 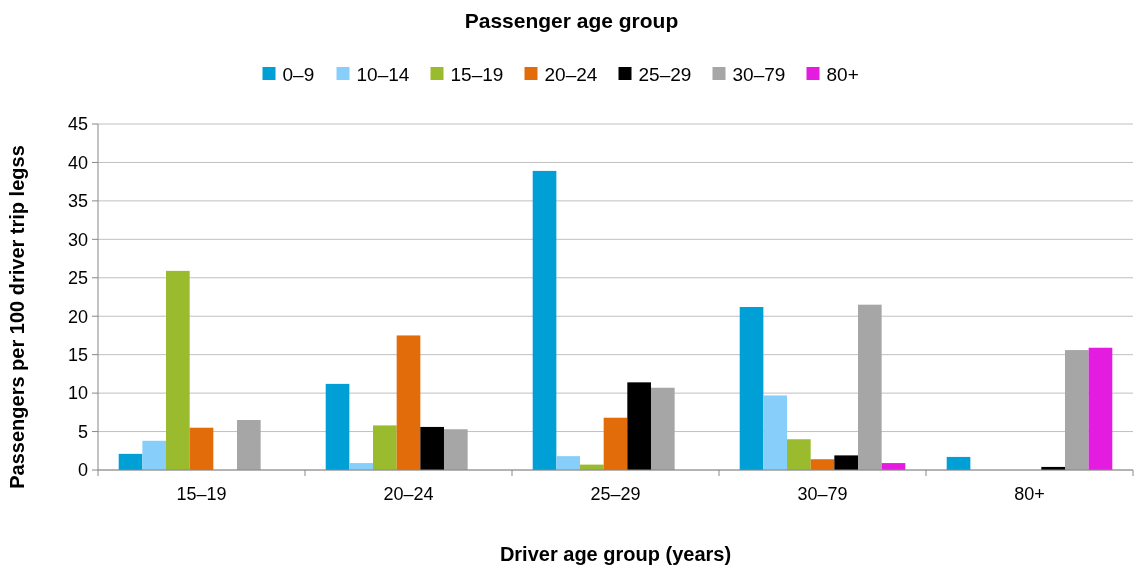 What do you see at coordinates (822, 494) in the screenshot?
I see `x-tick-label: 30–79` at bounding box center [822, 494].